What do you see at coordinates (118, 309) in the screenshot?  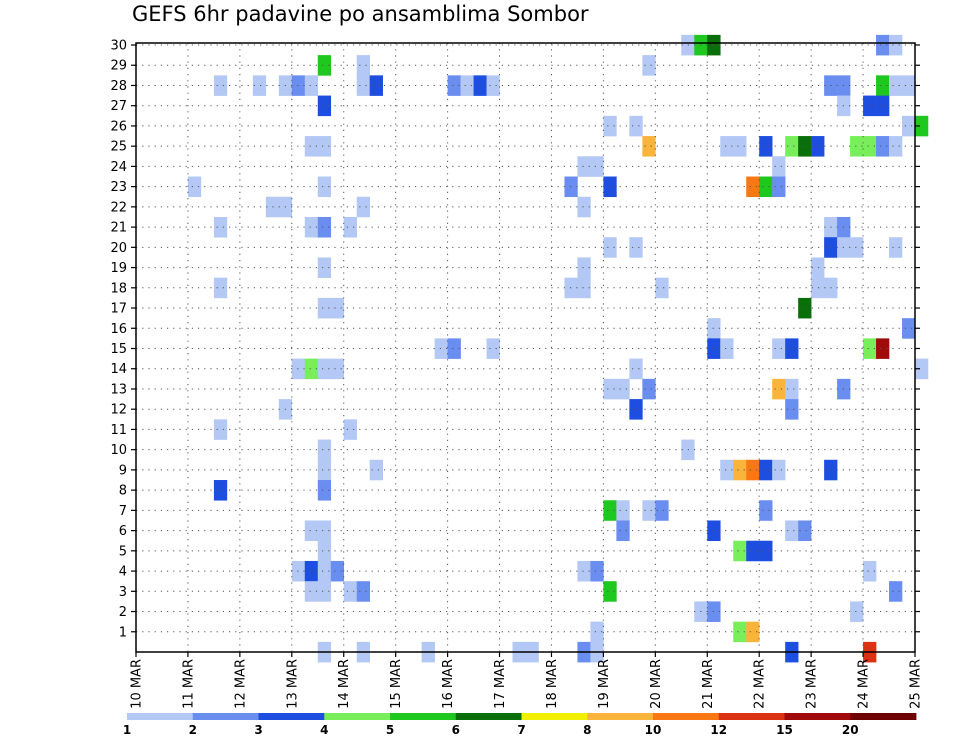 I see `y-tick-label: 17` at bounding box center [118, 309].